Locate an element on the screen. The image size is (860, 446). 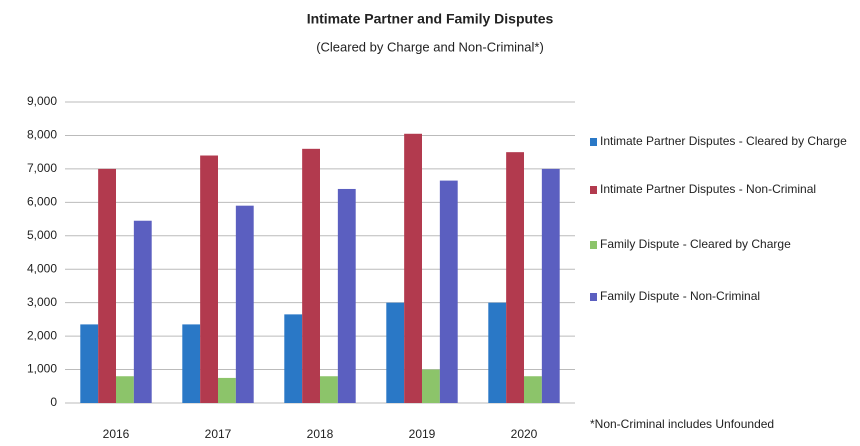
legend-label: Intimate Partner Disputes - Non-Criminal is located at coordinates (708, 189).